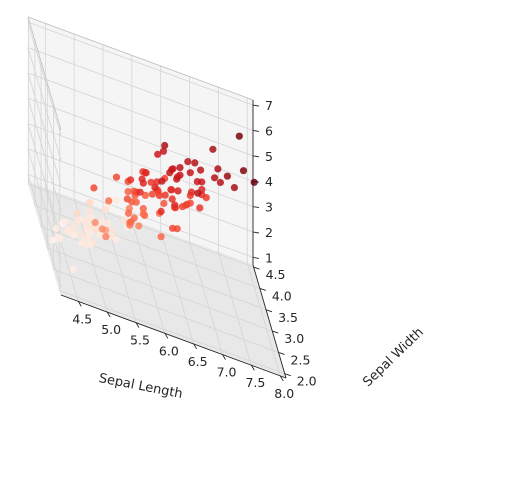 The height and width of the screenshot is (485, 507). Describe the element at coordinates (111, 329) in the screenshot. I see `x-tick-label: 5.0` at that location.